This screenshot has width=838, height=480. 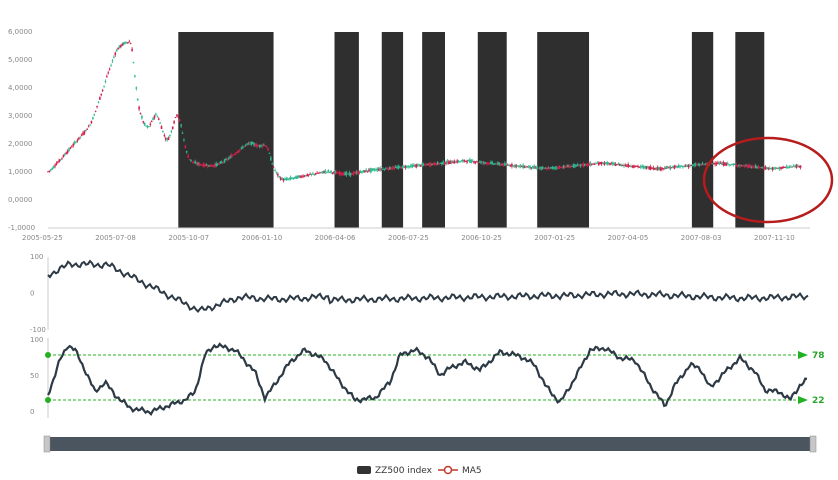 I want to click on legend-label-zz500: ZZ500 index, so click(x=404, y=471).